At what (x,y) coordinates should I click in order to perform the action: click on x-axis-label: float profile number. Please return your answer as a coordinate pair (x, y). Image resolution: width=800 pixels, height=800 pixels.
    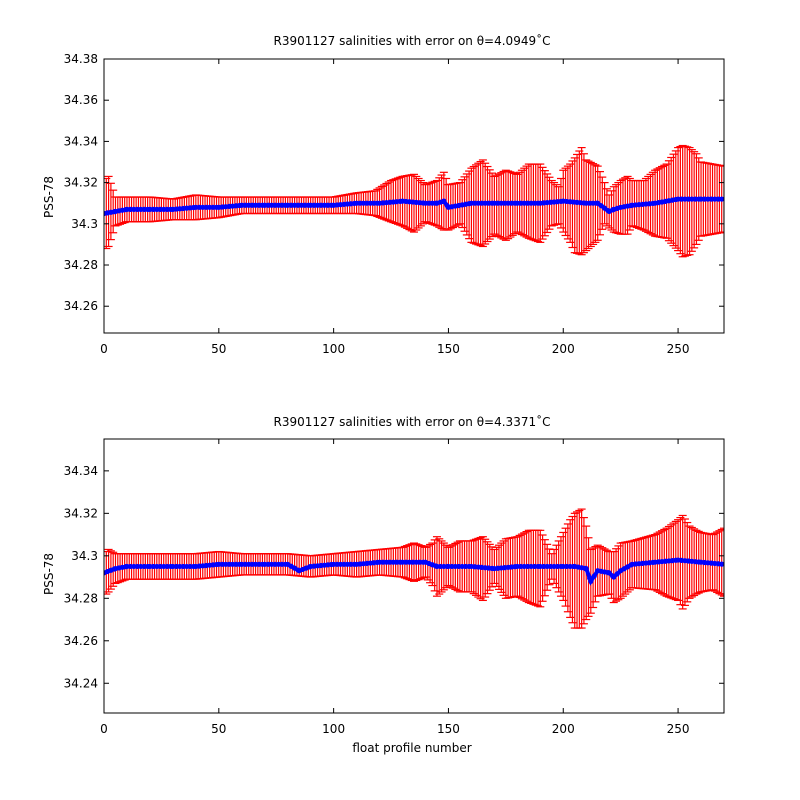
    Looking at the image, I should click on (411, 748).